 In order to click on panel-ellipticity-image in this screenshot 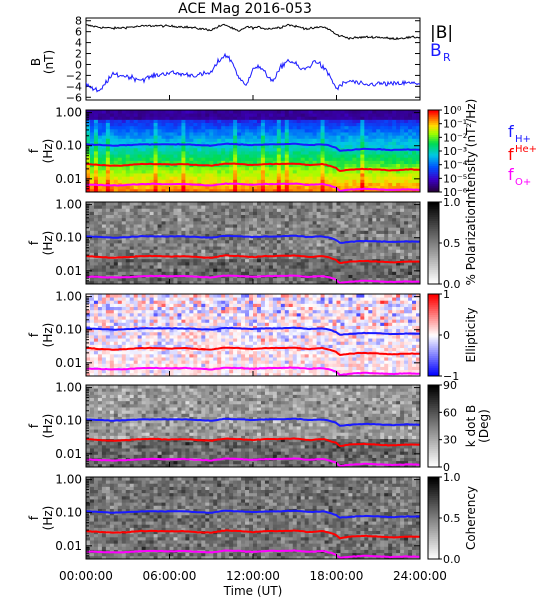, I will do `click(253, 335)`.